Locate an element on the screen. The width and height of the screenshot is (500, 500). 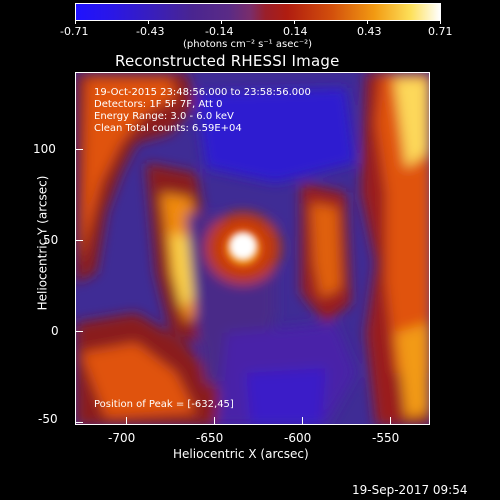
colorbar-tick-label: -0.43 is located at coordinates (150, 31).